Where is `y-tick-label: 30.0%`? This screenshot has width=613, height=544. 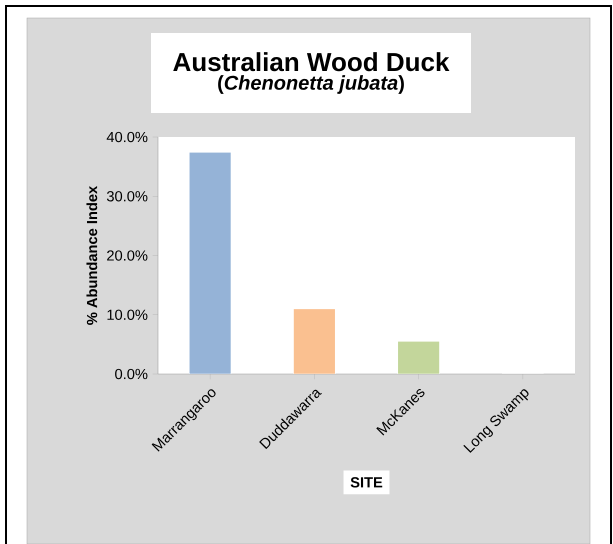
y-tick-label: 30.0% is located at coordinates (127, 196).